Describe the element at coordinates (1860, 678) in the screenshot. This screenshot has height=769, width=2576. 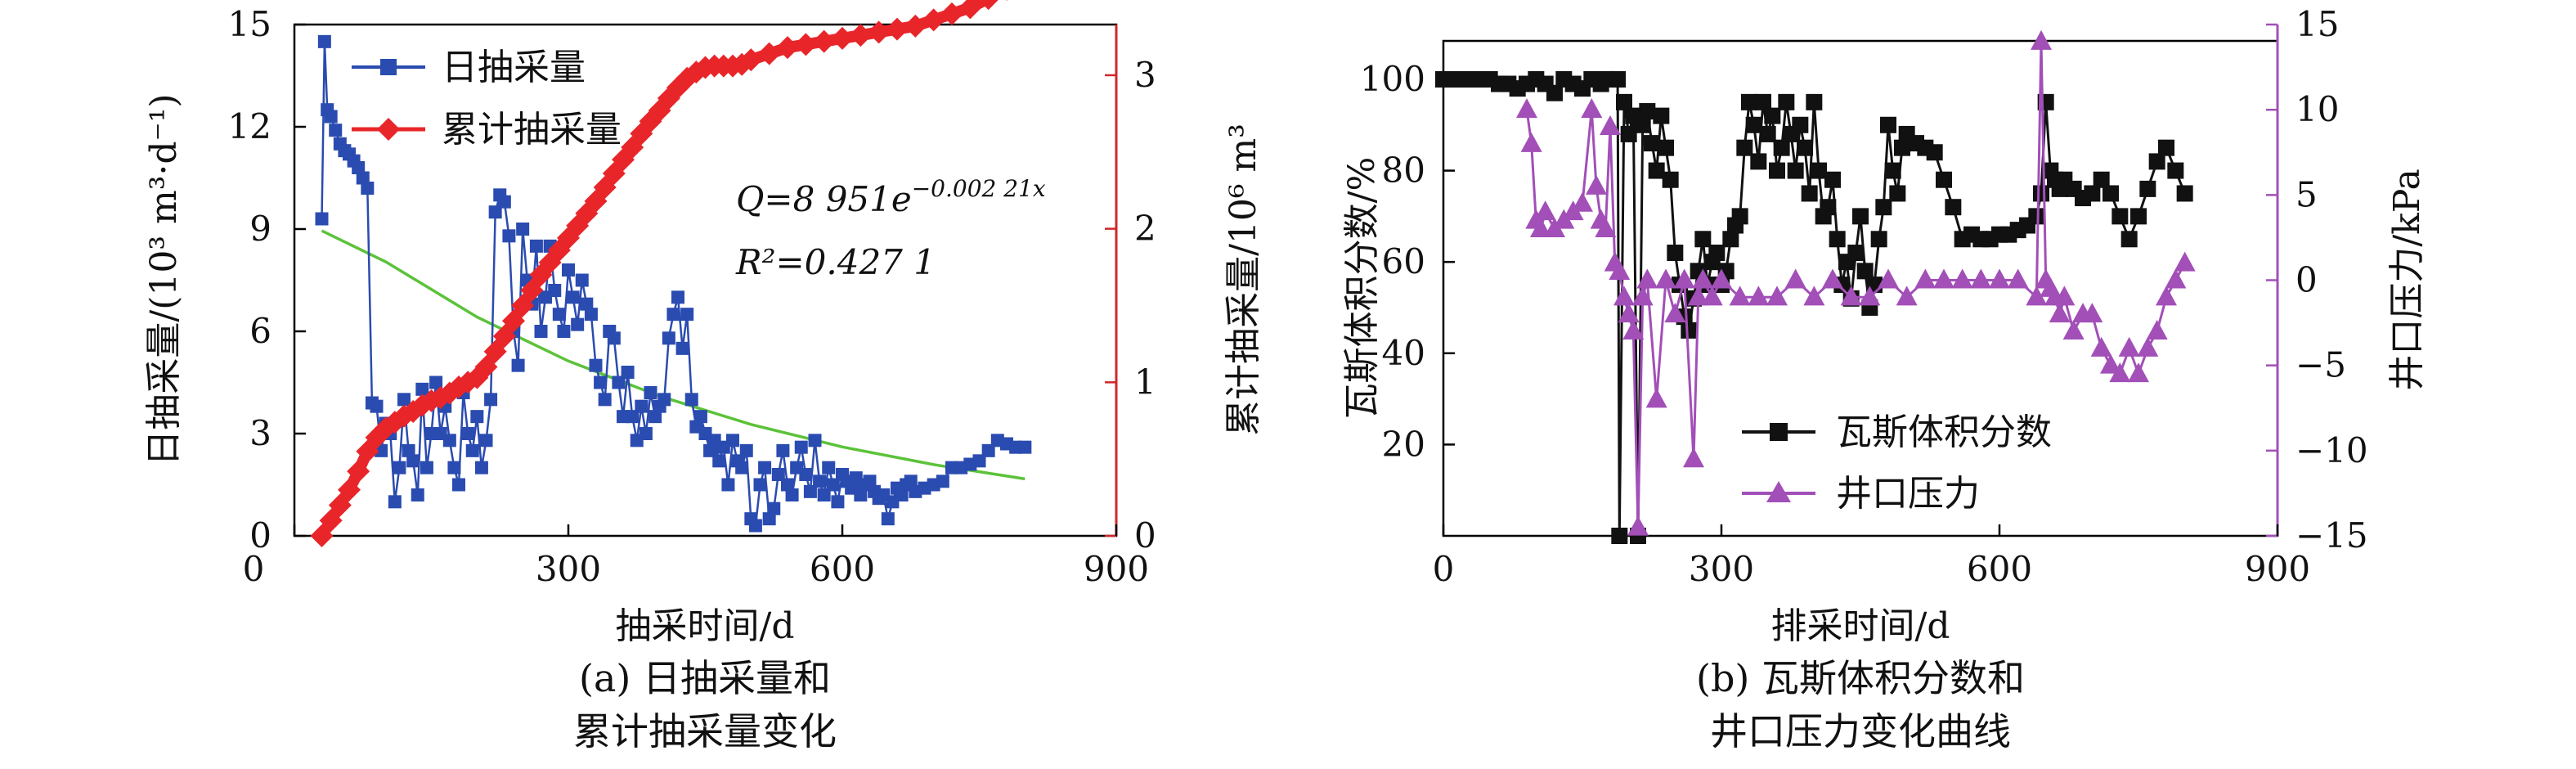
I see `panel-b-caption-line1: (b) 瓦斯体积分数和` at that location.